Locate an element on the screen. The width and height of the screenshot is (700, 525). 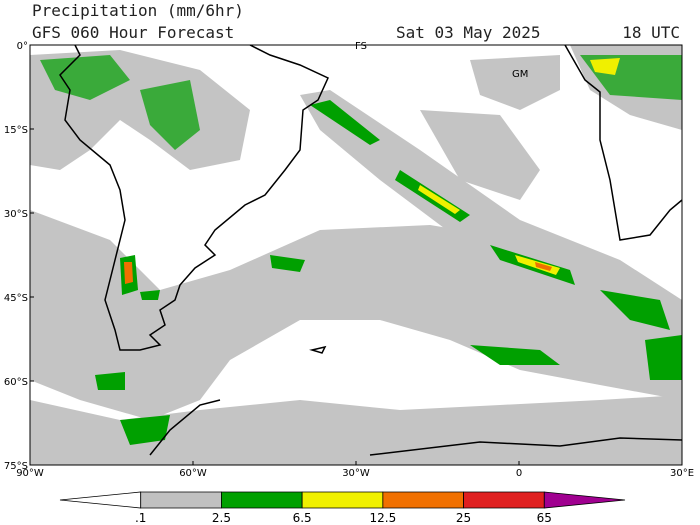
time: 18 UTC is located at coordinates (651, 32).